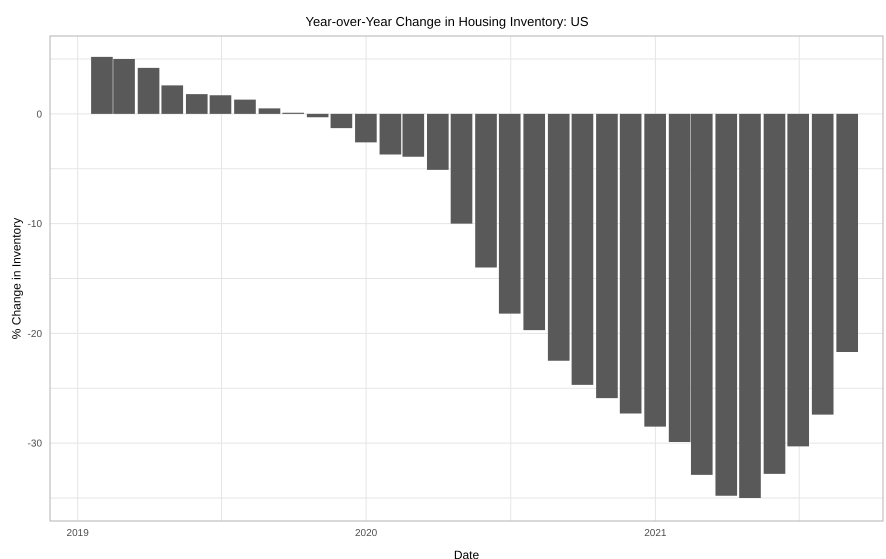 The width and height of the screenshot is (886, 559). Describe the element at coordinates (78, 534) in the screenshot. I see `x-tick-label: 2019` at that location.